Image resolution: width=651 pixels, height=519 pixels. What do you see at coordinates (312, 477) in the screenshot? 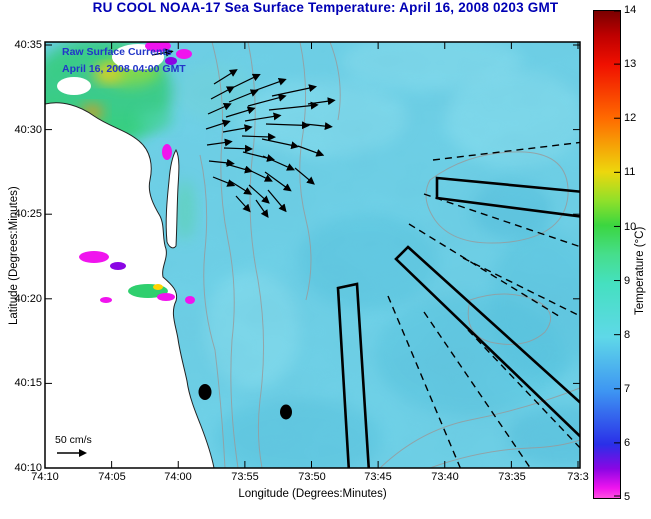
I see `x-tick-73-50: 73:50` at bounding box center [312, 477].